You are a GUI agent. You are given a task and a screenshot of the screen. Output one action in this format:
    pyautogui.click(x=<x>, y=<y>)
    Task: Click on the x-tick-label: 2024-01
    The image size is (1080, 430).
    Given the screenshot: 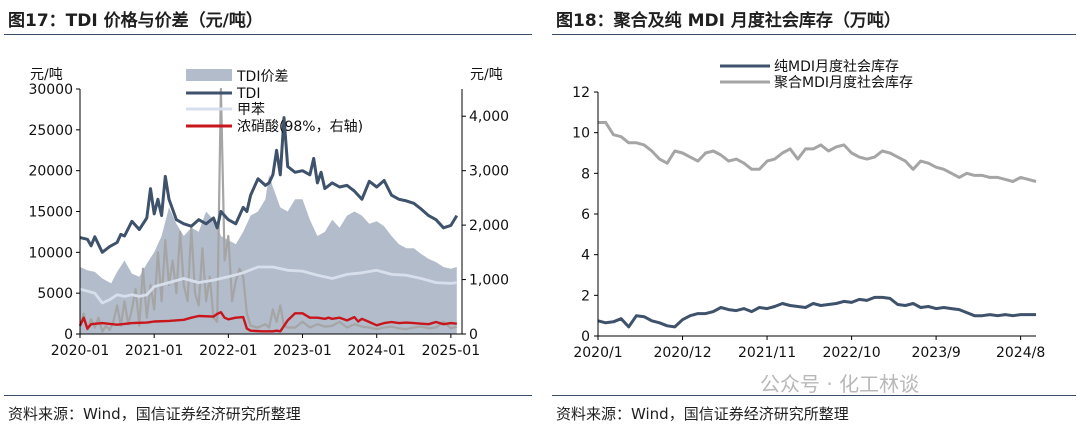 What is the action you would take?
    pyautogui.click(x=376, y=351)
    